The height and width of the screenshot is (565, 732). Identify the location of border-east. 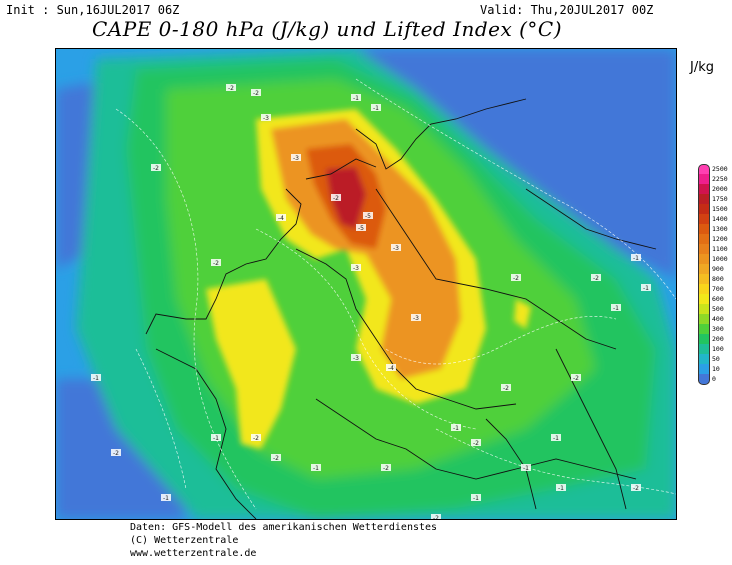
(496, 269).